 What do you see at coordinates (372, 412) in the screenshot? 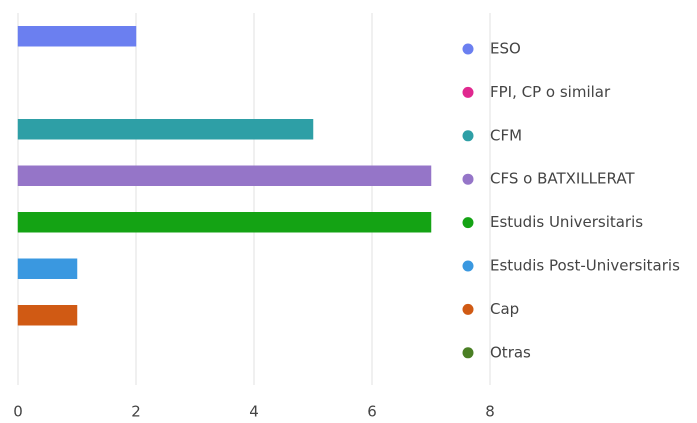
I see `x-tick-label: 6` at bounding box center [372, 412].